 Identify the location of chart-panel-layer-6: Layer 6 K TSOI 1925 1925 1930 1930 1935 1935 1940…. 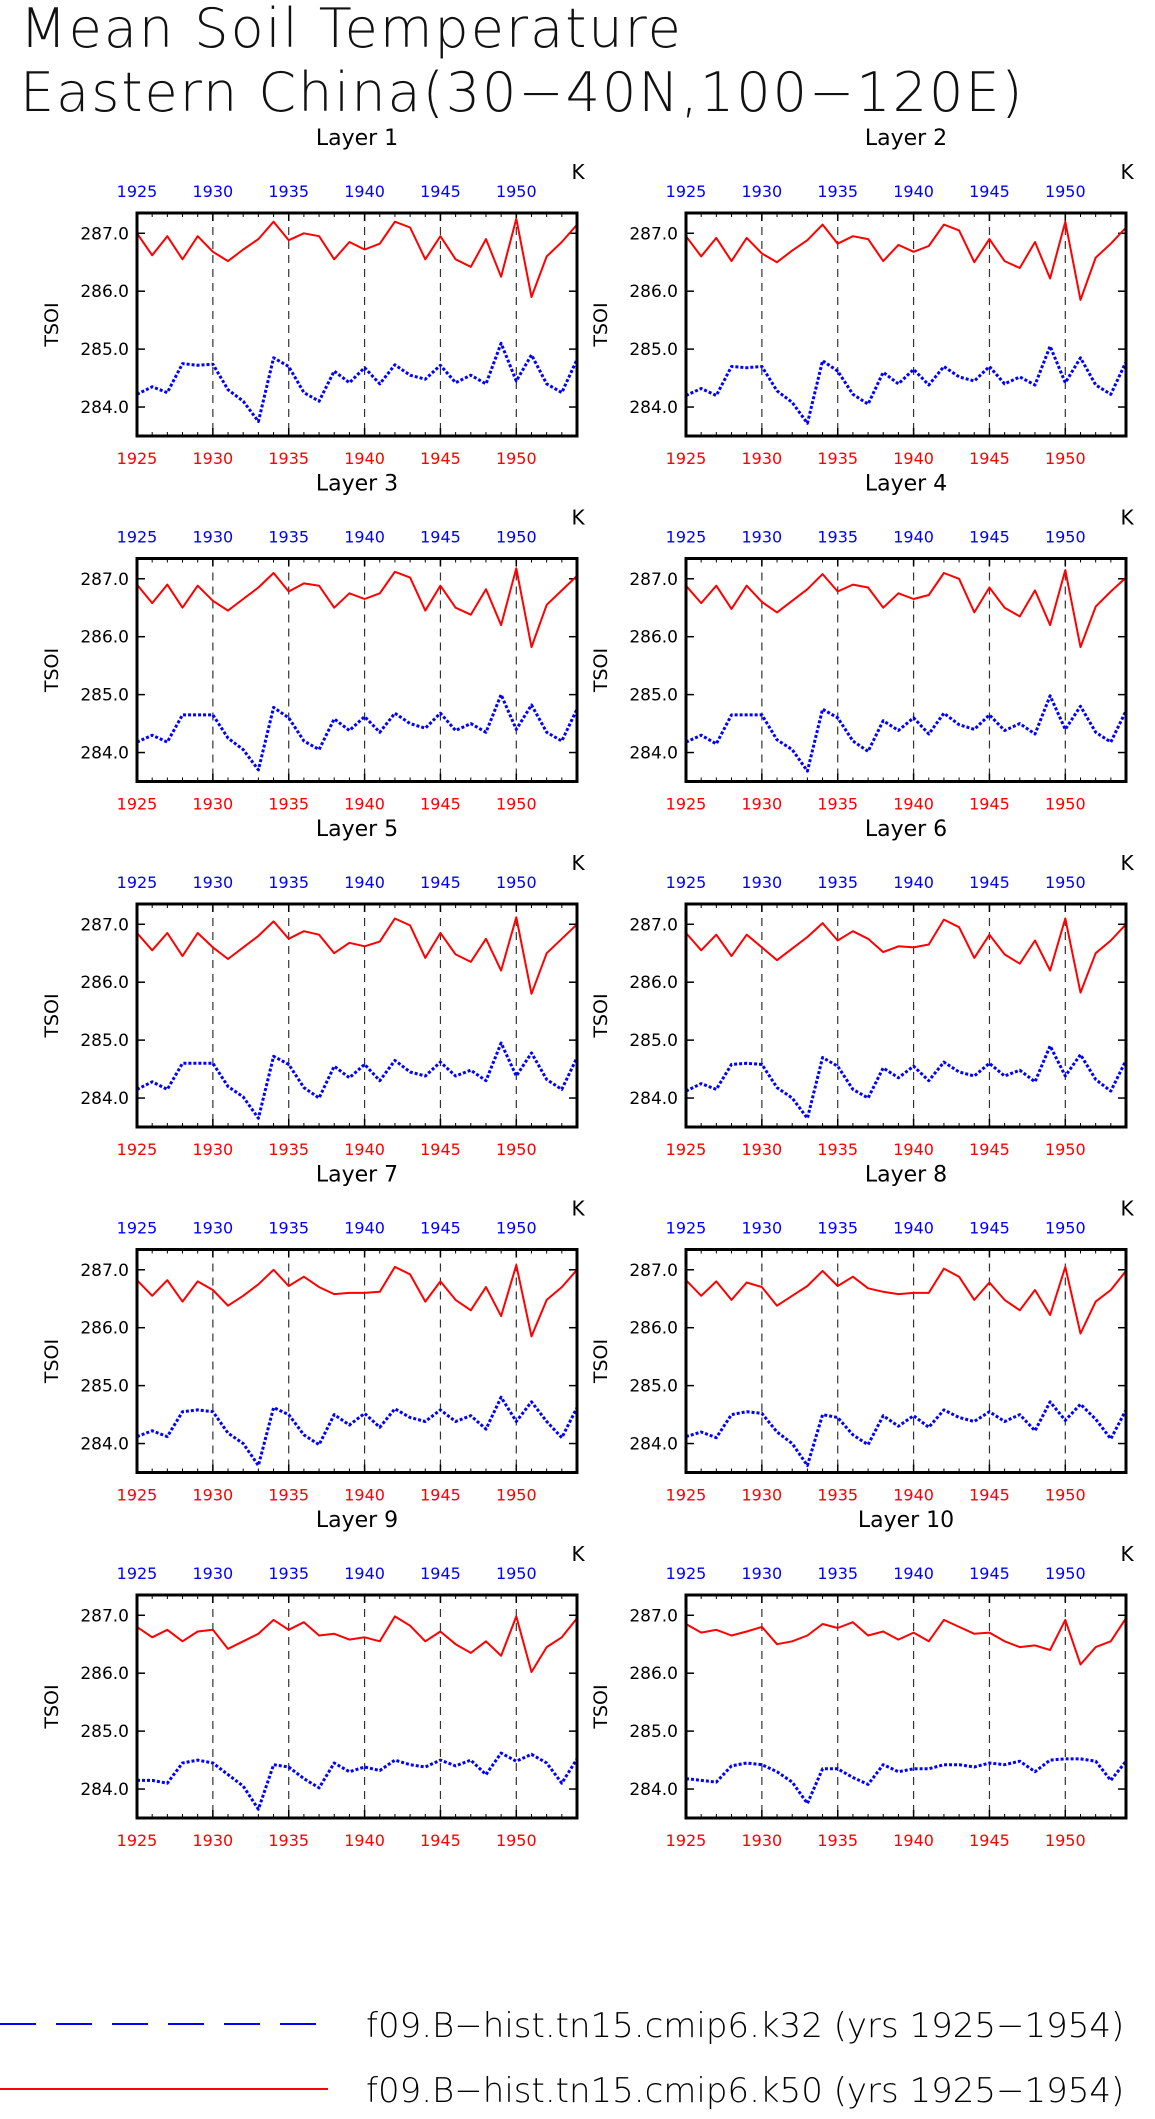
(862, 988).